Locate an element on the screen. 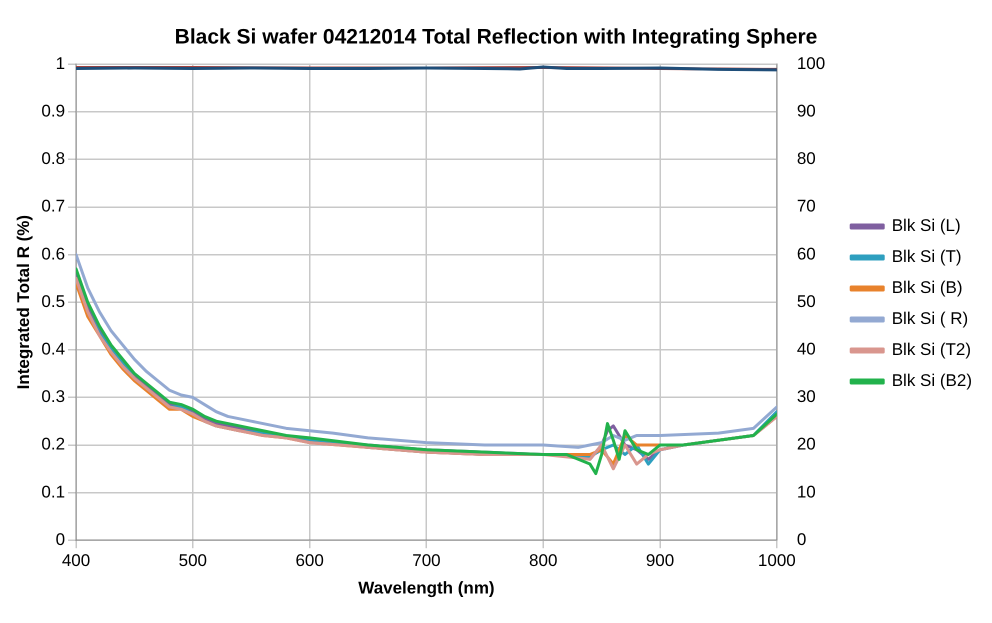 The image size is (992, 623). legend-label: Blk Si (L) is located at coordinates (926, 226).